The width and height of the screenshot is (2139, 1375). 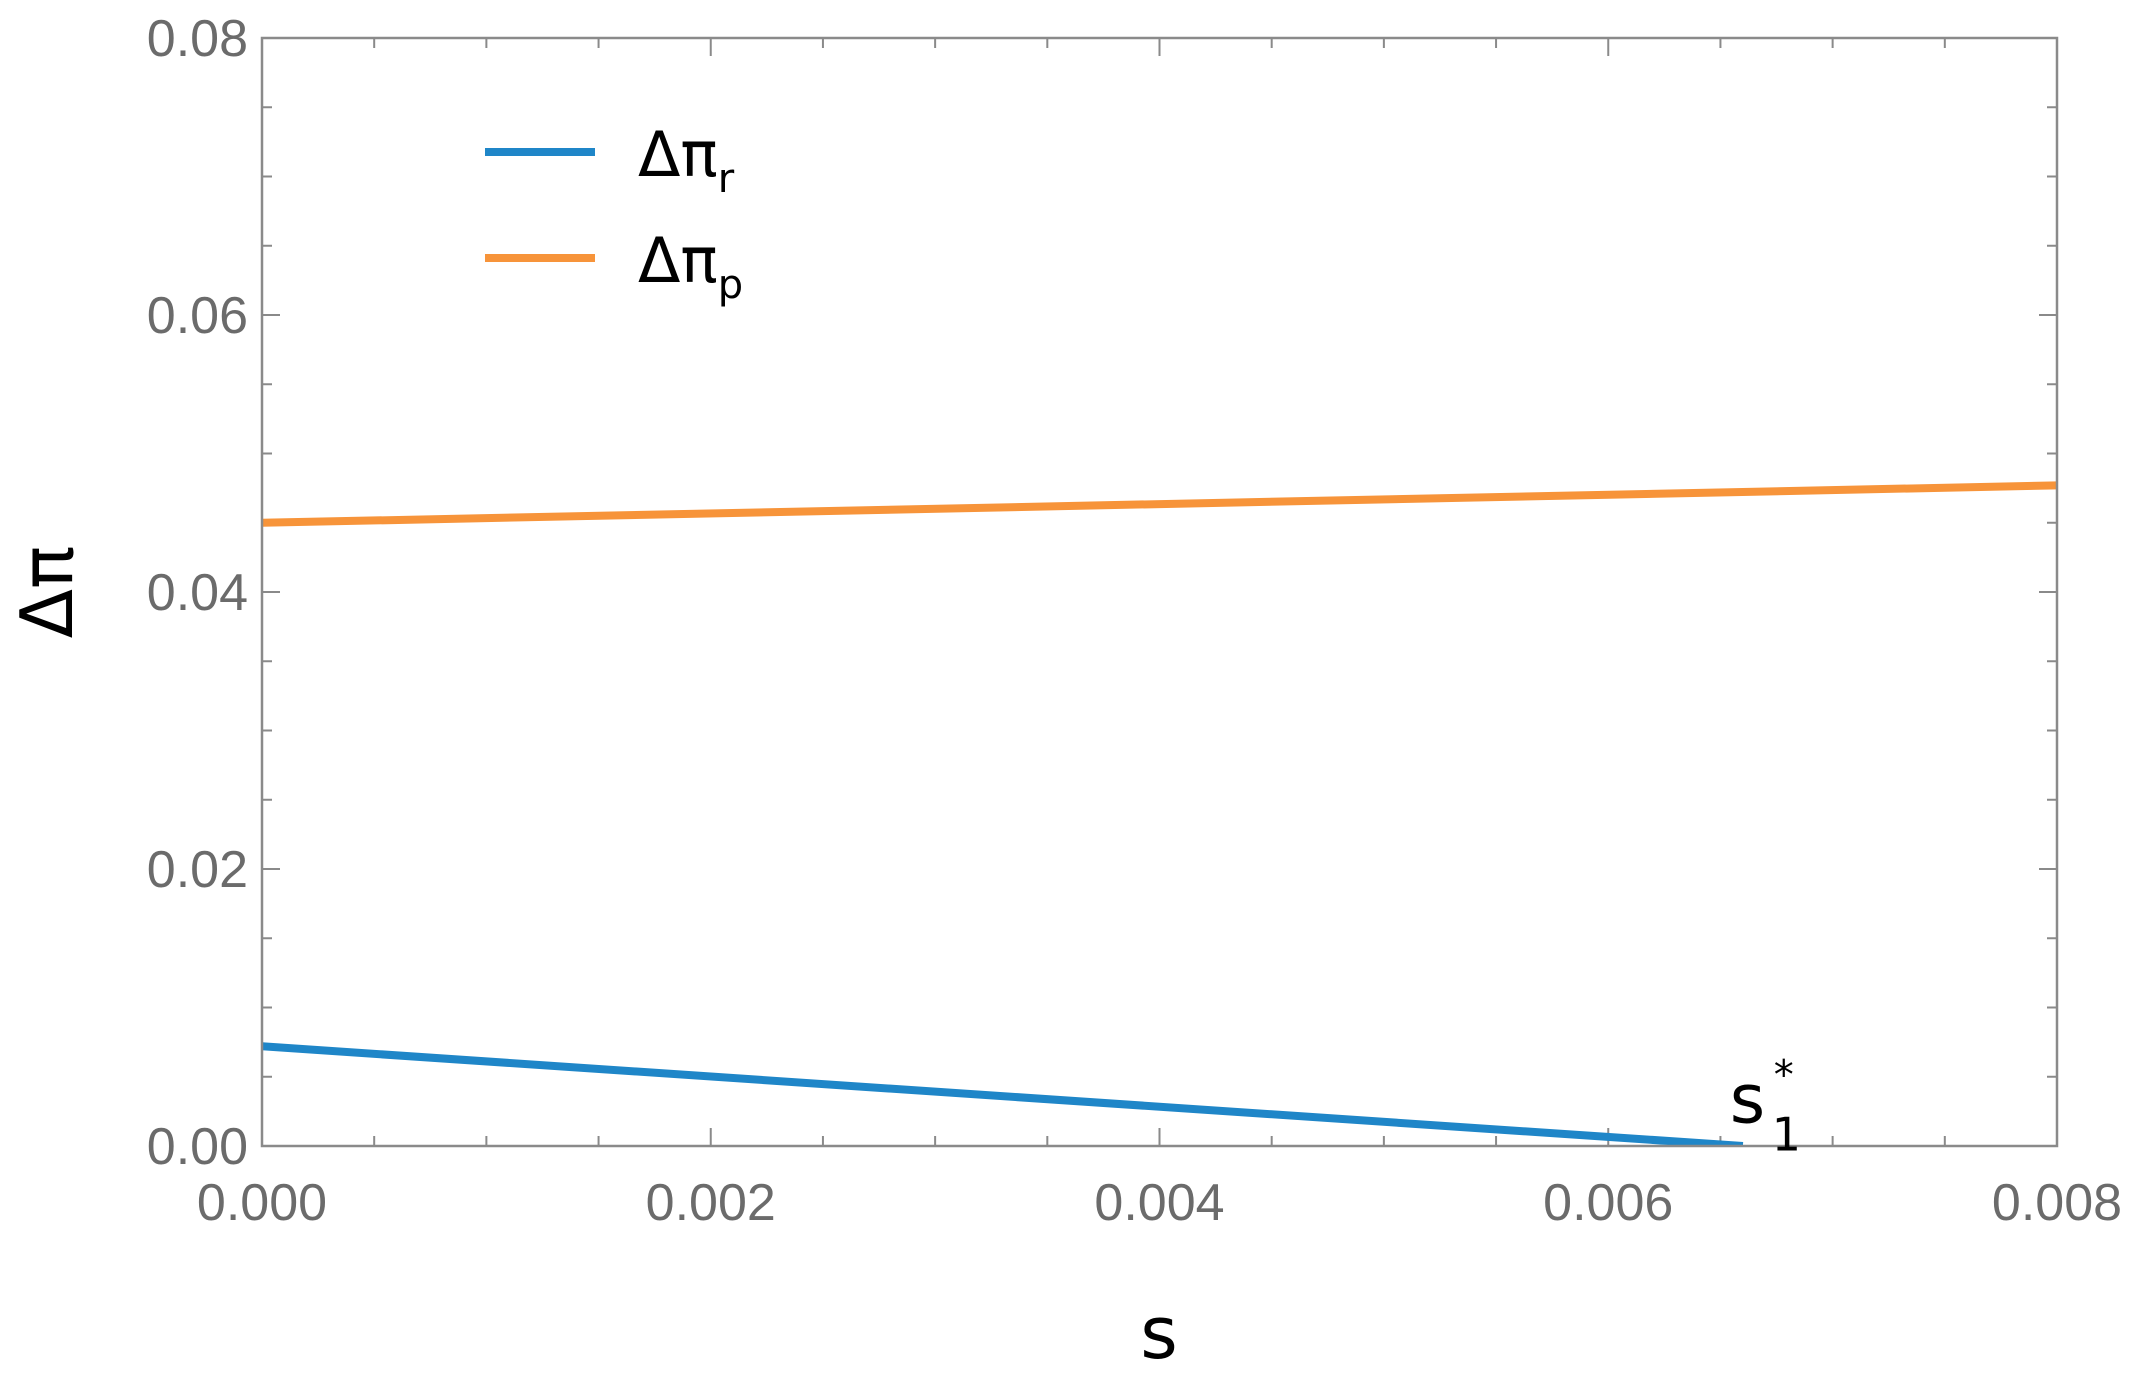 What do you see at coordinates (2057, 1203) in the screenshot?
I see `x-tick-label: 0.008` at bounding box center [2057, 1203].